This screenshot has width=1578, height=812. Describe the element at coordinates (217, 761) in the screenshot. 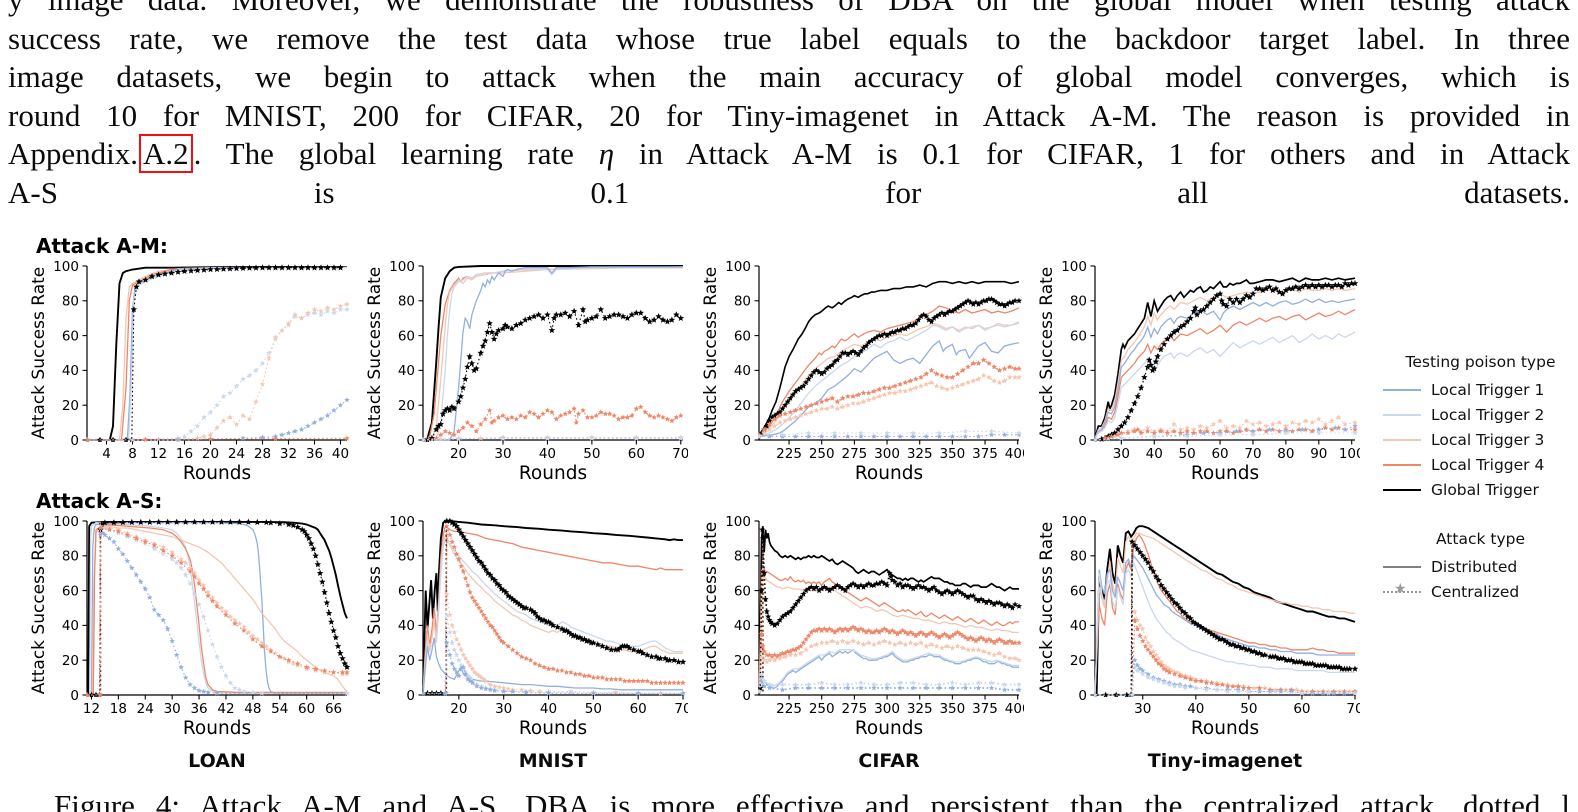

I see `dataset-label-loan: LOAN` at that location.